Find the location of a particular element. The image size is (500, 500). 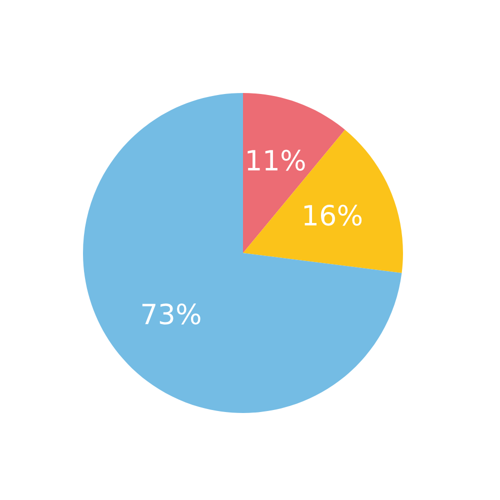

pie-slice is located at coordinates (323, 202).